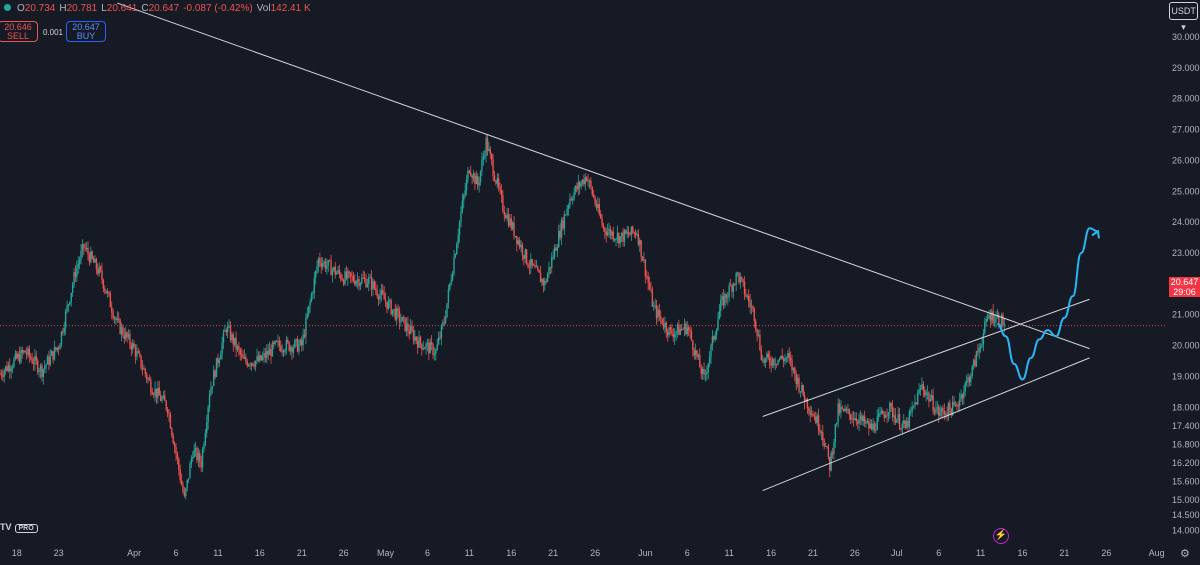 The height and width of the screenshot is (565, 1200). Describe the element at coordinates (1185, 554) in the screenshot. I see `settings-icon: ⚙` at that location.